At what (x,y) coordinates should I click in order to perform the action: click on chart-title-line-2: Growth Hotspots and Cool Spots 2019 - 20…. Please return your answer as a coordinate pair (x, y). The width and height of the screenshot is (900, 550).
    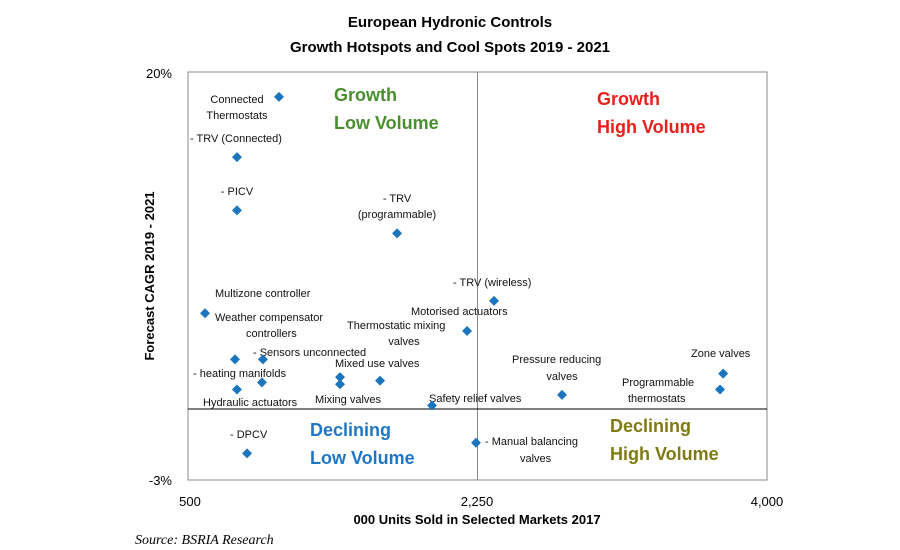
    Looking at the image, I should click on (450, 47).